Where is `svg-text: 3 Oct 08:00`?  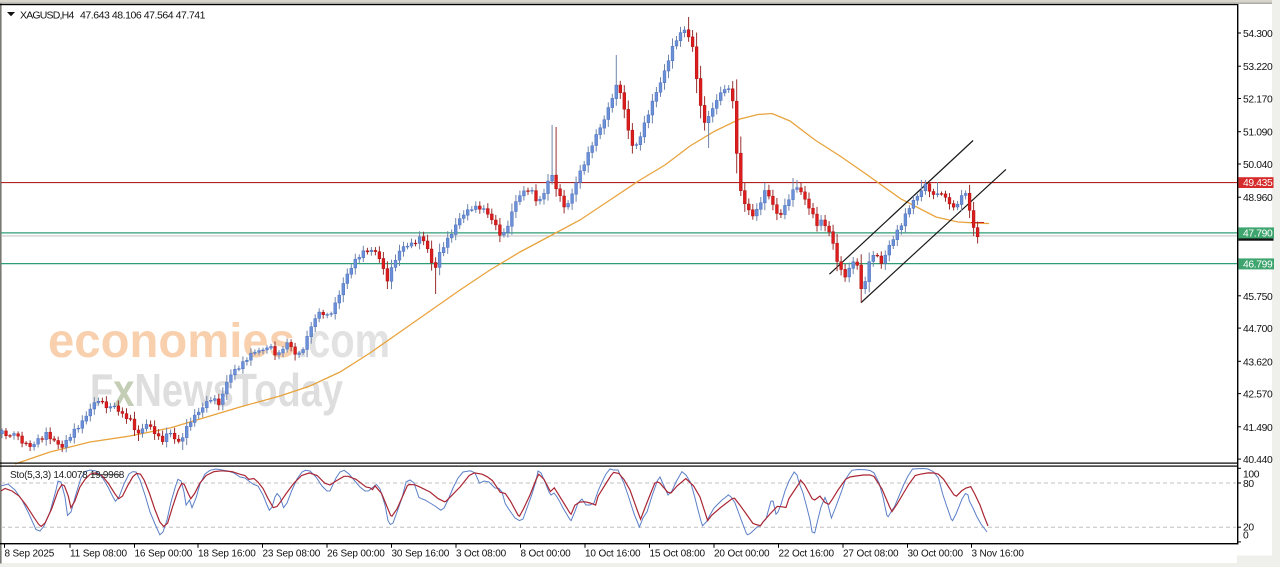
svg-text: 3 Oct 08:00 is located at coordinates (481, 554).